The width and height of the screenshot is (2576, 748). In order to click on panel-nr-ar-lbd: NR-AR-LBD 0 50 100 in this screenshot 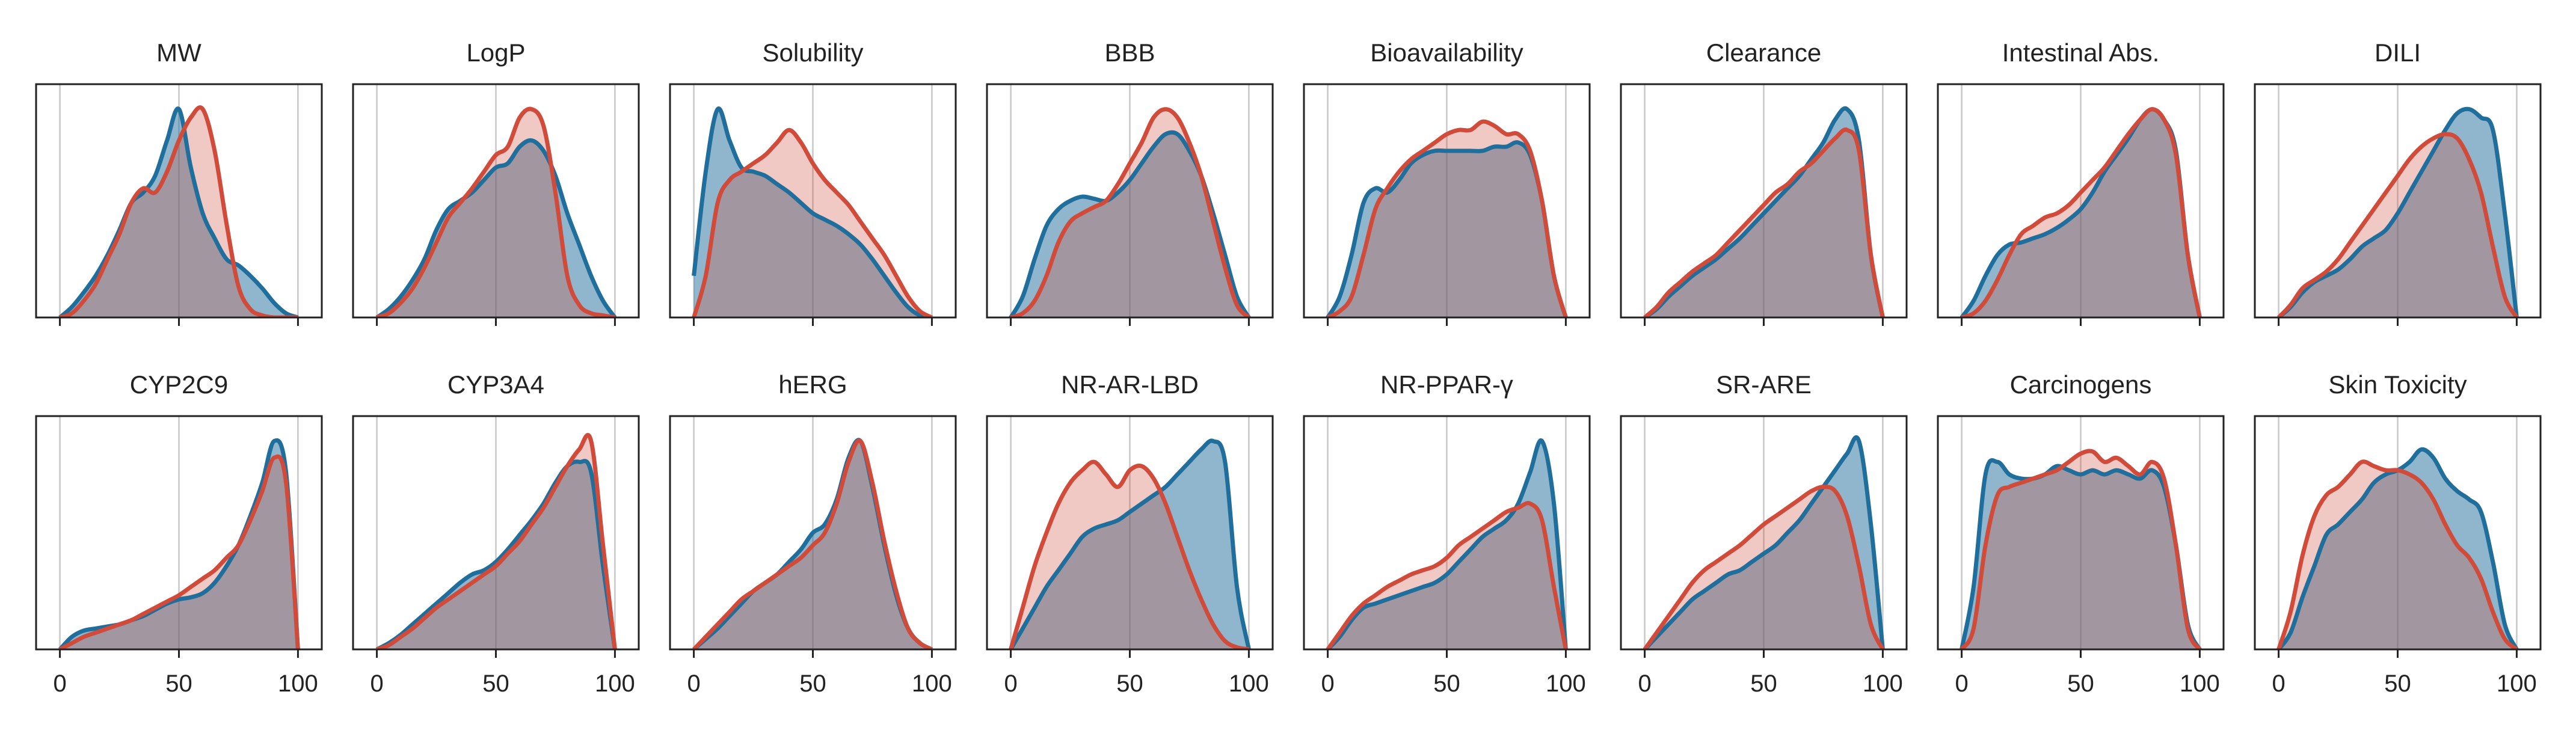, I will do `click(1130, 533)`.